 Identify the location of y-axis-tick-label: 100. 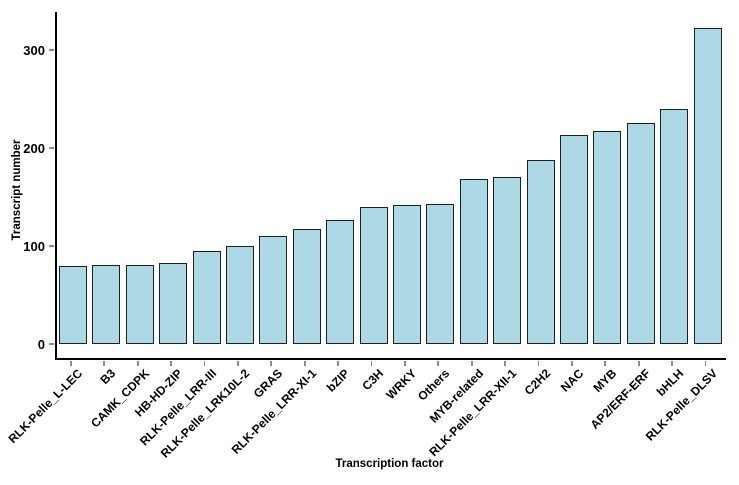
(34, 246).